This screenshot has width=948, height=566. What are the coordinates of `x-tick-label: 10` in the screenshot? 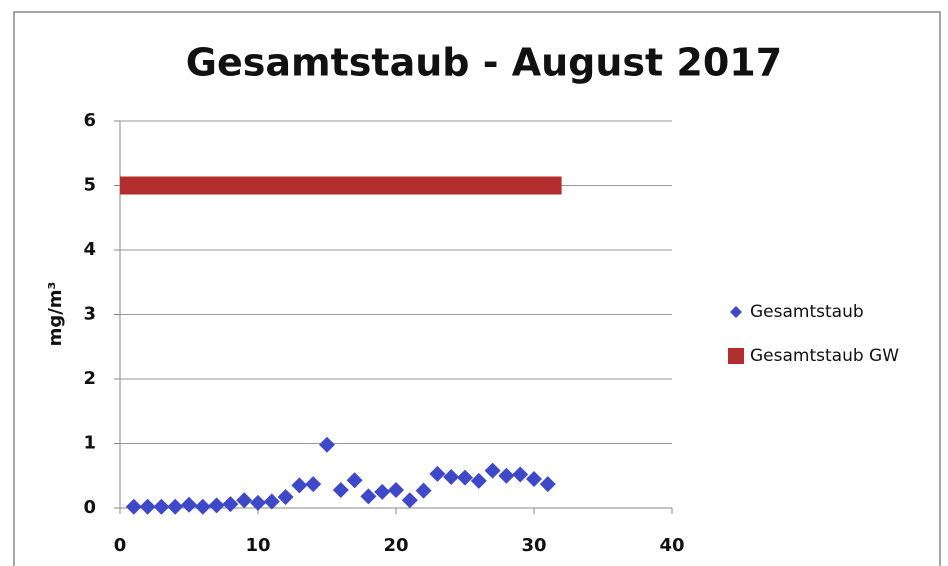 It's located at (257, 545).